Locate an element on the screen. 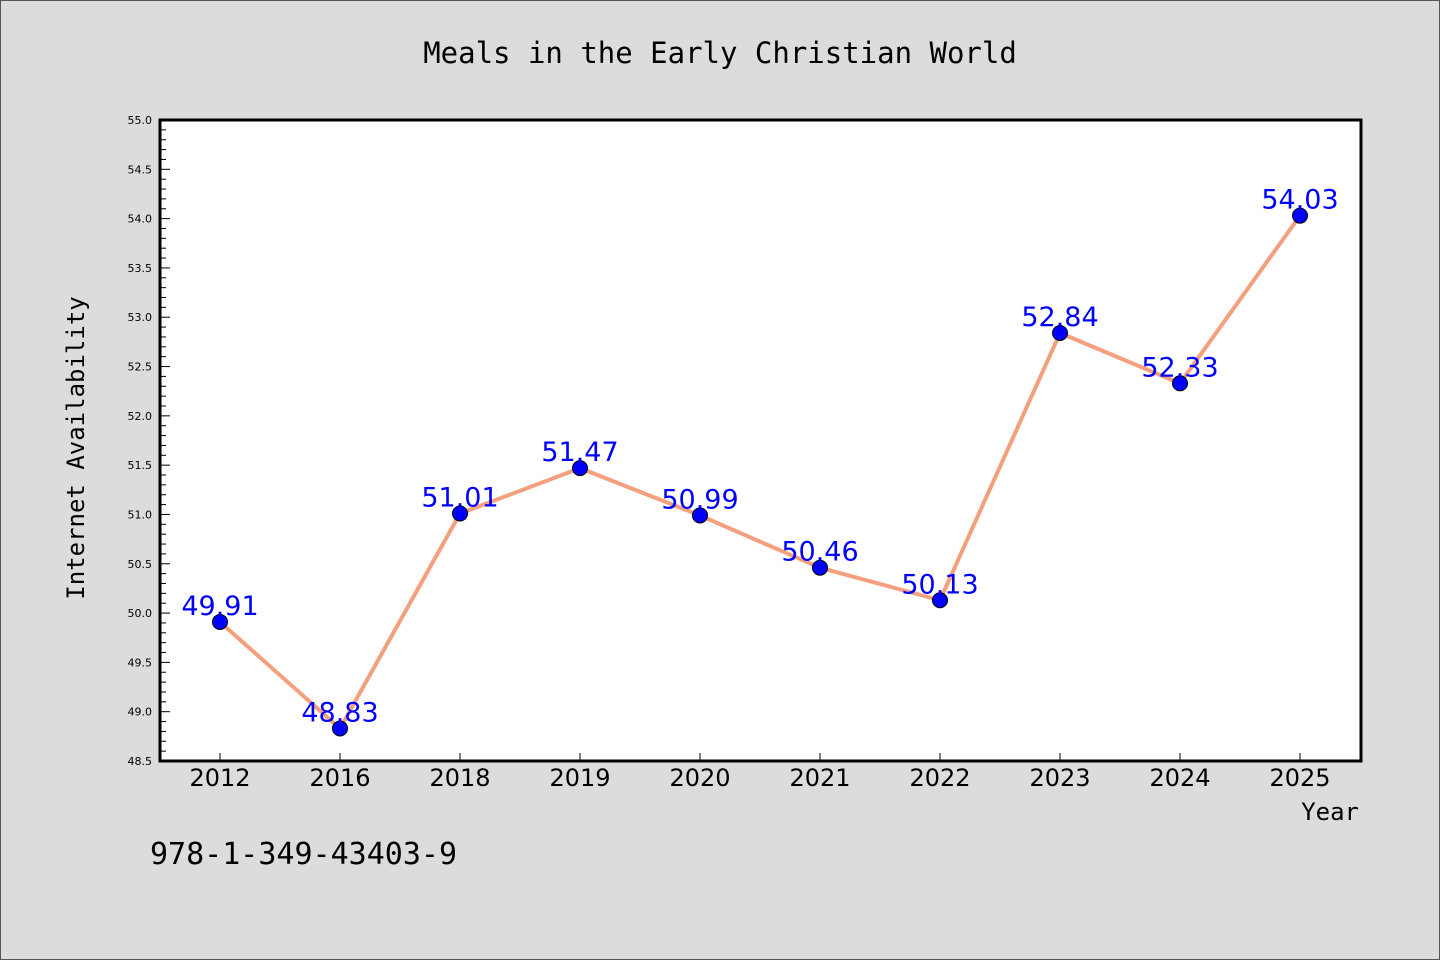 Image resolution: width=1440 pixels, height=960 pixels. x-tick-label: 2025 is located at coordinates (1299, 778).